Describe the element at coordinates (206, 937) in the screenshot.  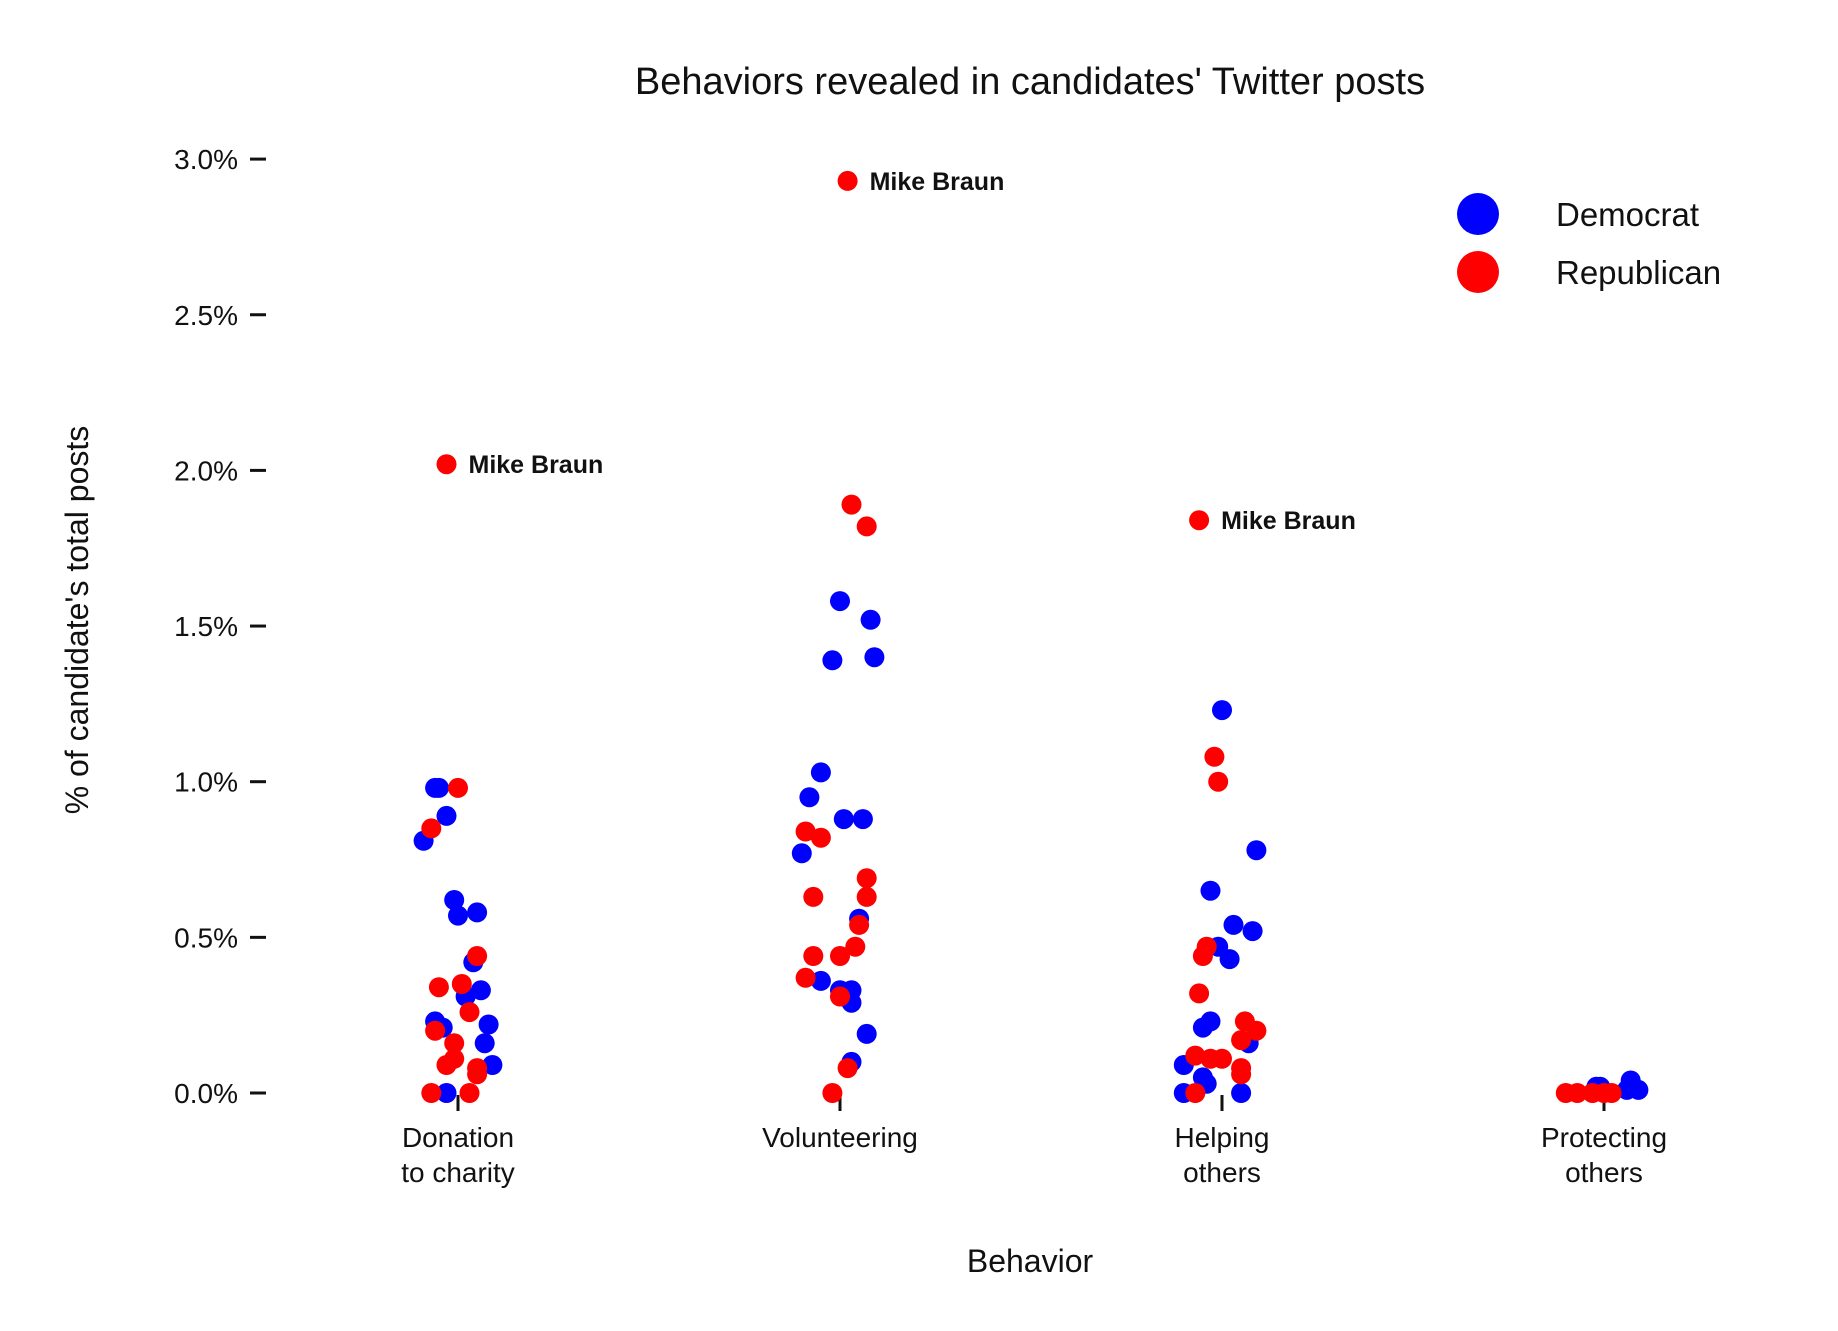
I see `y-tick-label: 0.5%` at that location.